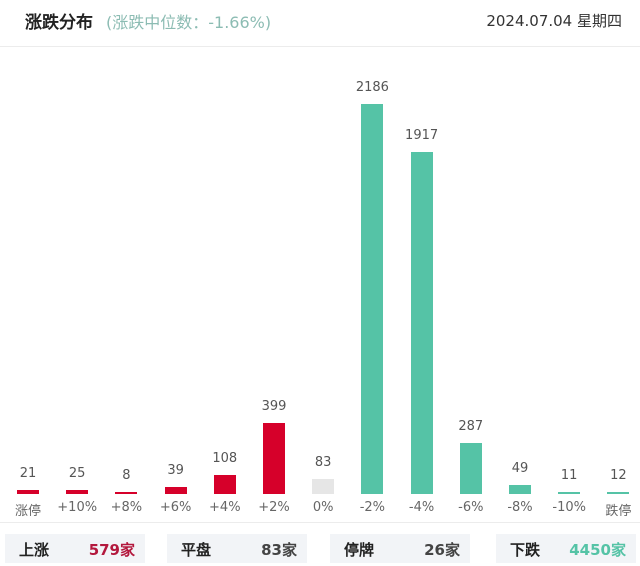 Image resolution: width=640 pixels, height=566 pixels. What do you see at coordinates (618, 475) in the screenshot?
I see `bar-value-label: 12` at bounding box center [618, 475].